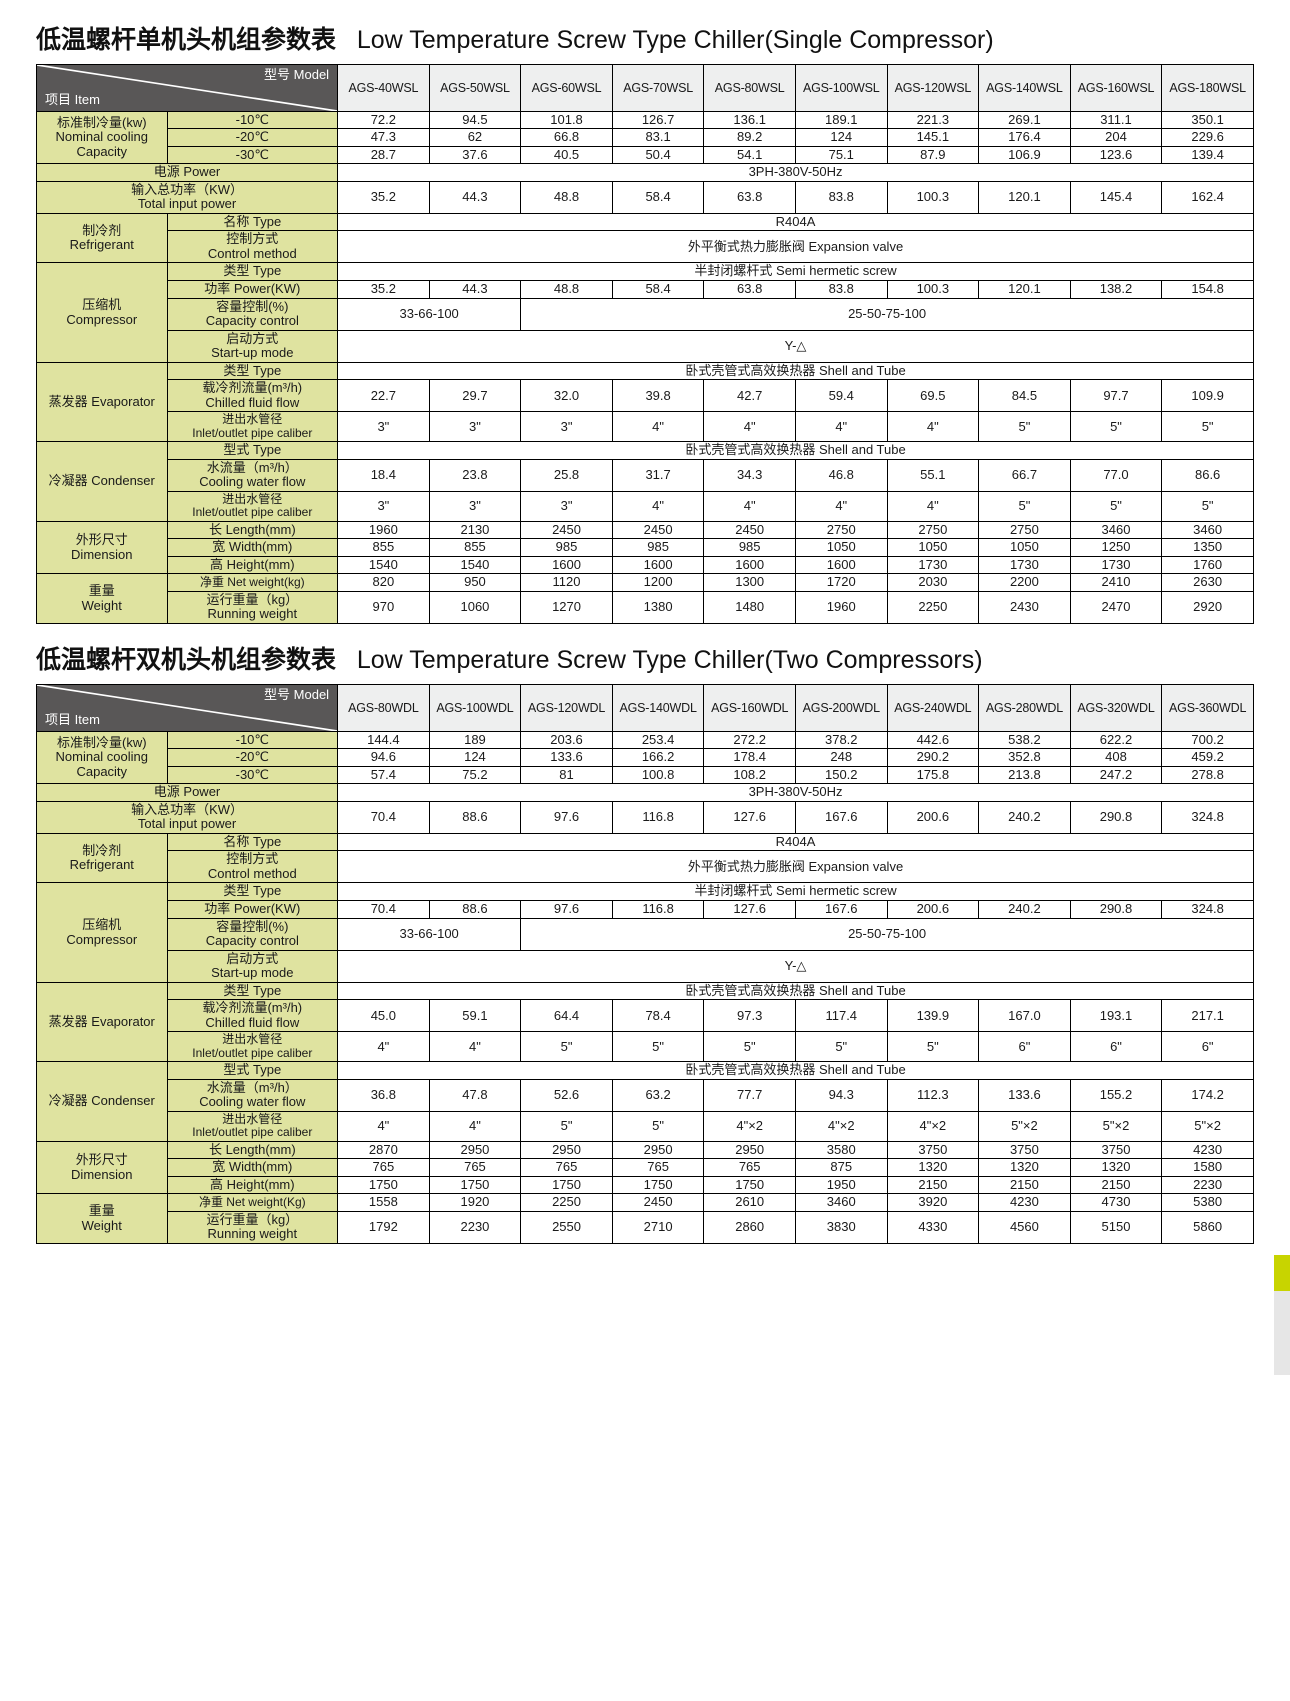 The image size is (1290, 1701). Describe the element at coordinates (933, 396) in the screenshot. I see `chilled-fluid-flow-value-6: 69.5` at that location.